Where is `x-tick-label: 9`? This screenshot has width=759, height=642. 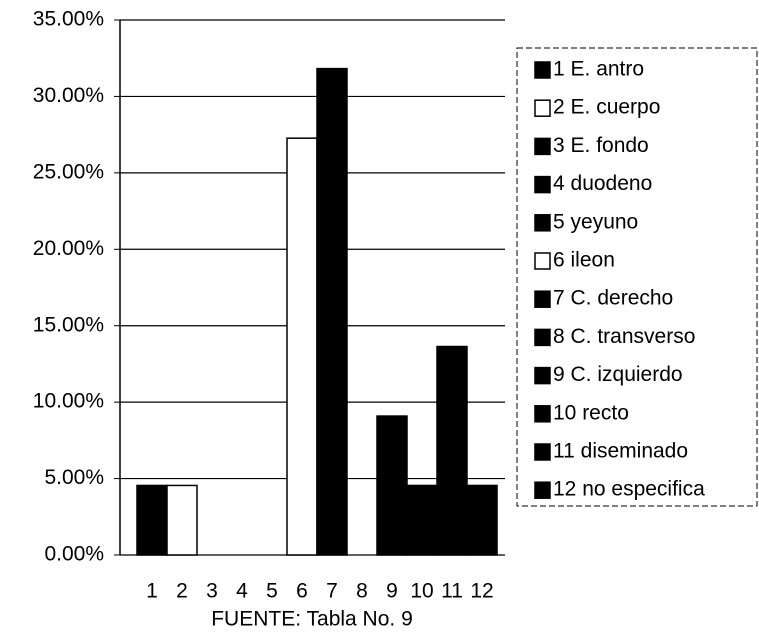 x-tick-label: 9 is located at coordinates (392, 591).